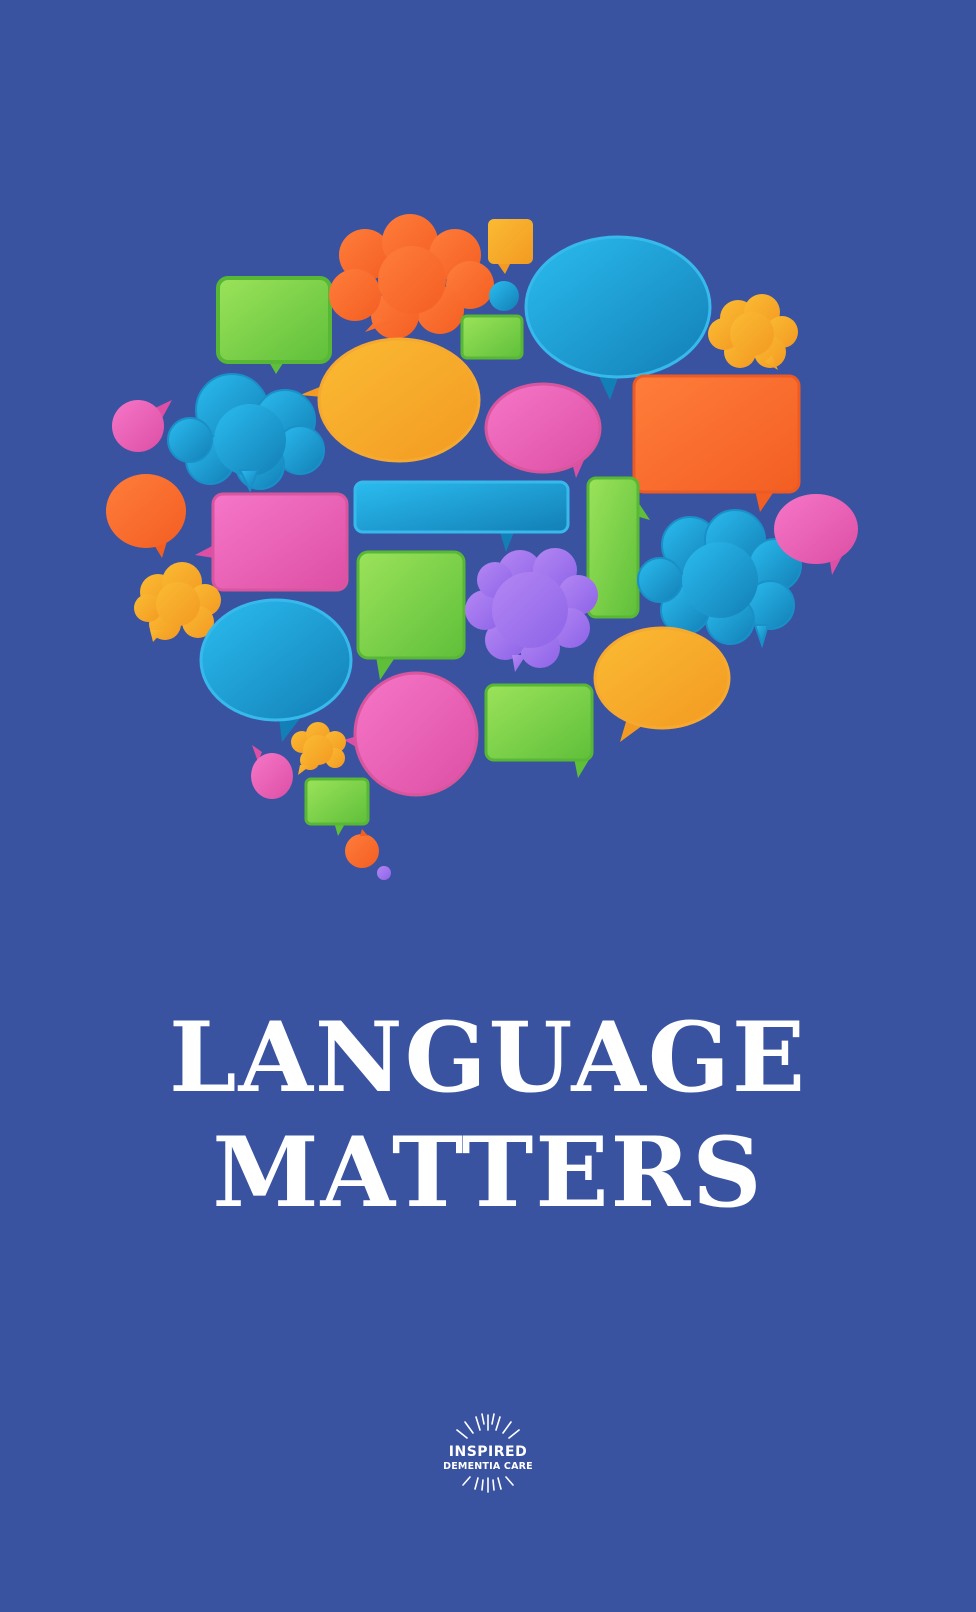 Image resolution: width=976 pixels, height=1612 pixels. What do you see at coordinates (411, 276) in the screenshot?
I see `thought-cloud-orange` at bounding box center [411, 276].